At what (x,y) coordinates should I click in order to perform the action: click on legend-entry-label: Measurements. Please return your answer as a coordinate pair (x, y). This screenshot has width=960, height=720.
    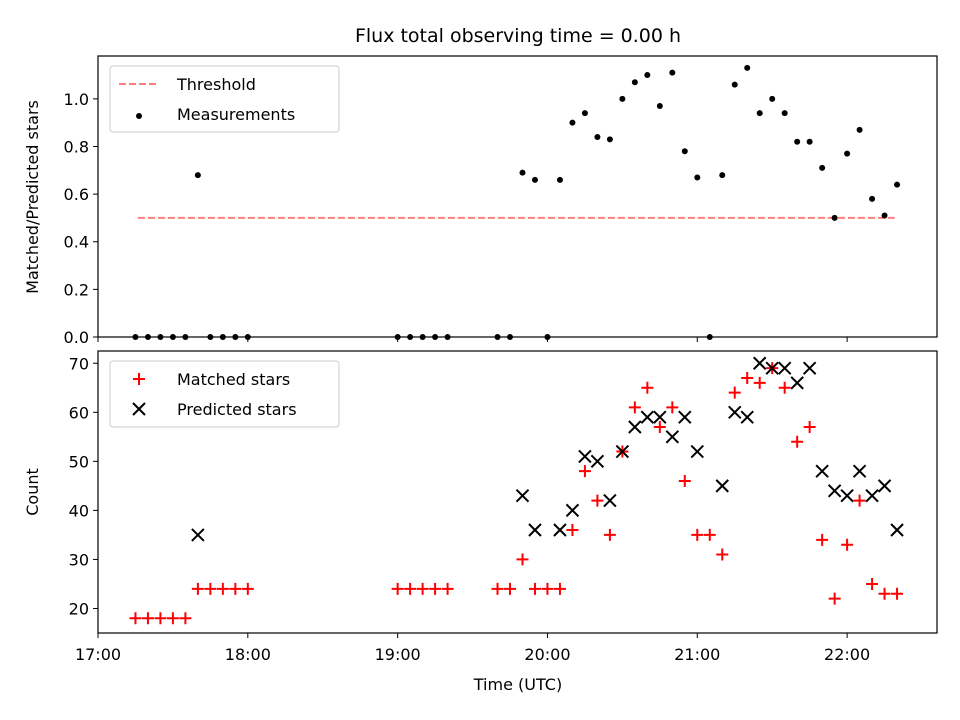
    Looking at the image, I should click on (236, 114).